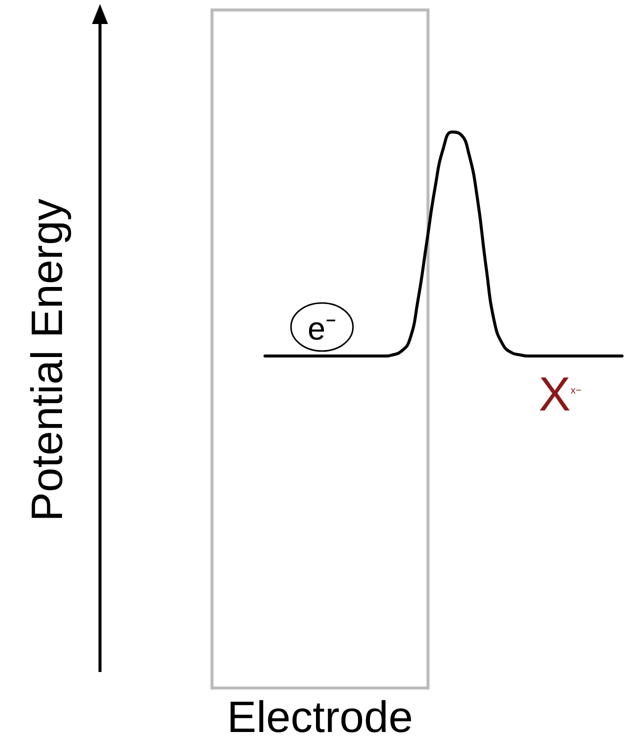  What do you see at coordinates (322, 329) in the screenshot?
I see `annotation: e⁻` at bounding box center [322, 329].